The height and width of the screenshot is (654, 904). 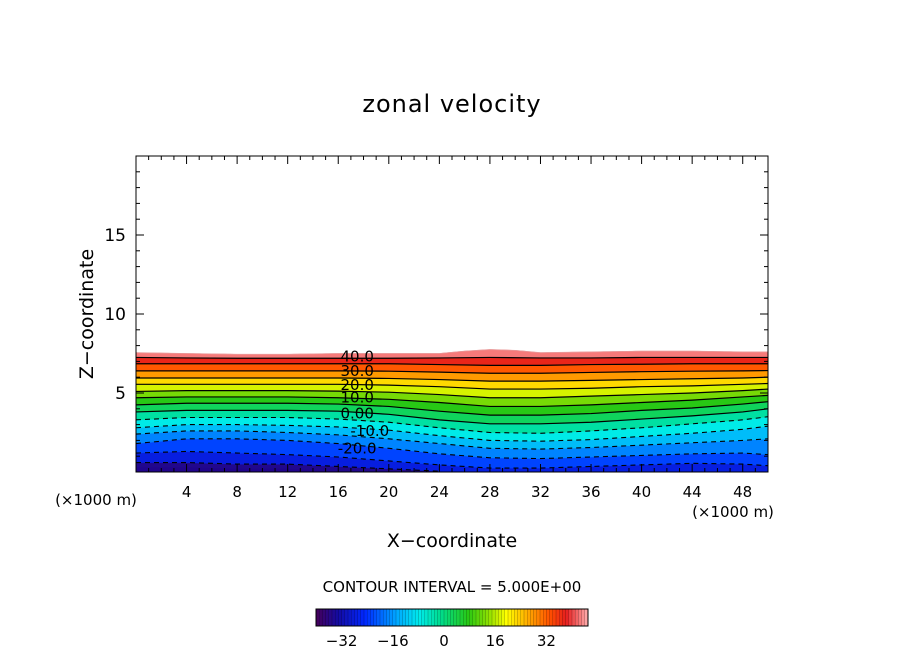 I want to click on colorbar: −32 −16 0 16 32, so click(x=452, y=629).